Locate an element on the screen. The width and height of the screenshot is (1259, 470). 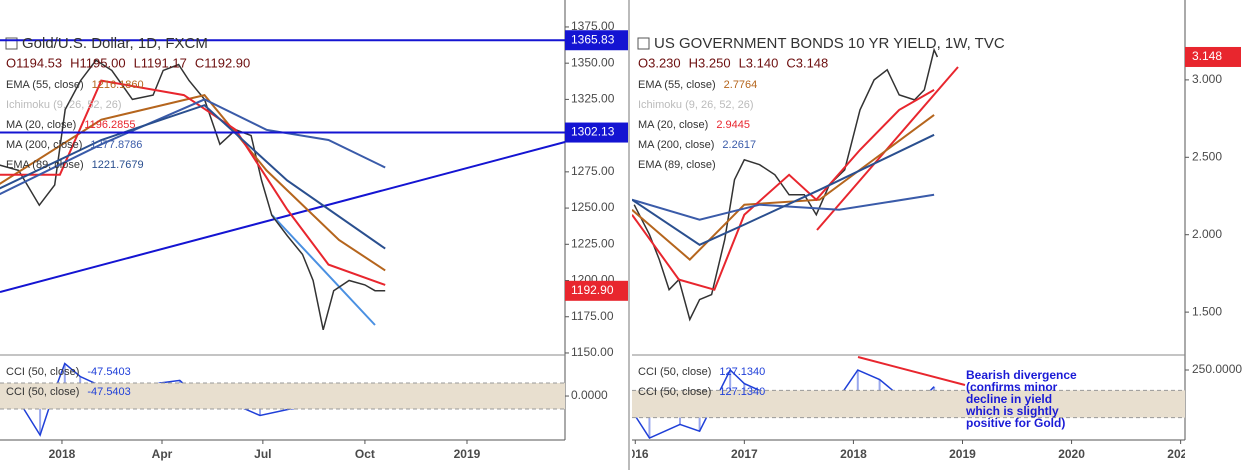
x-tick-label: Oct is located at coordinates (365, 454).